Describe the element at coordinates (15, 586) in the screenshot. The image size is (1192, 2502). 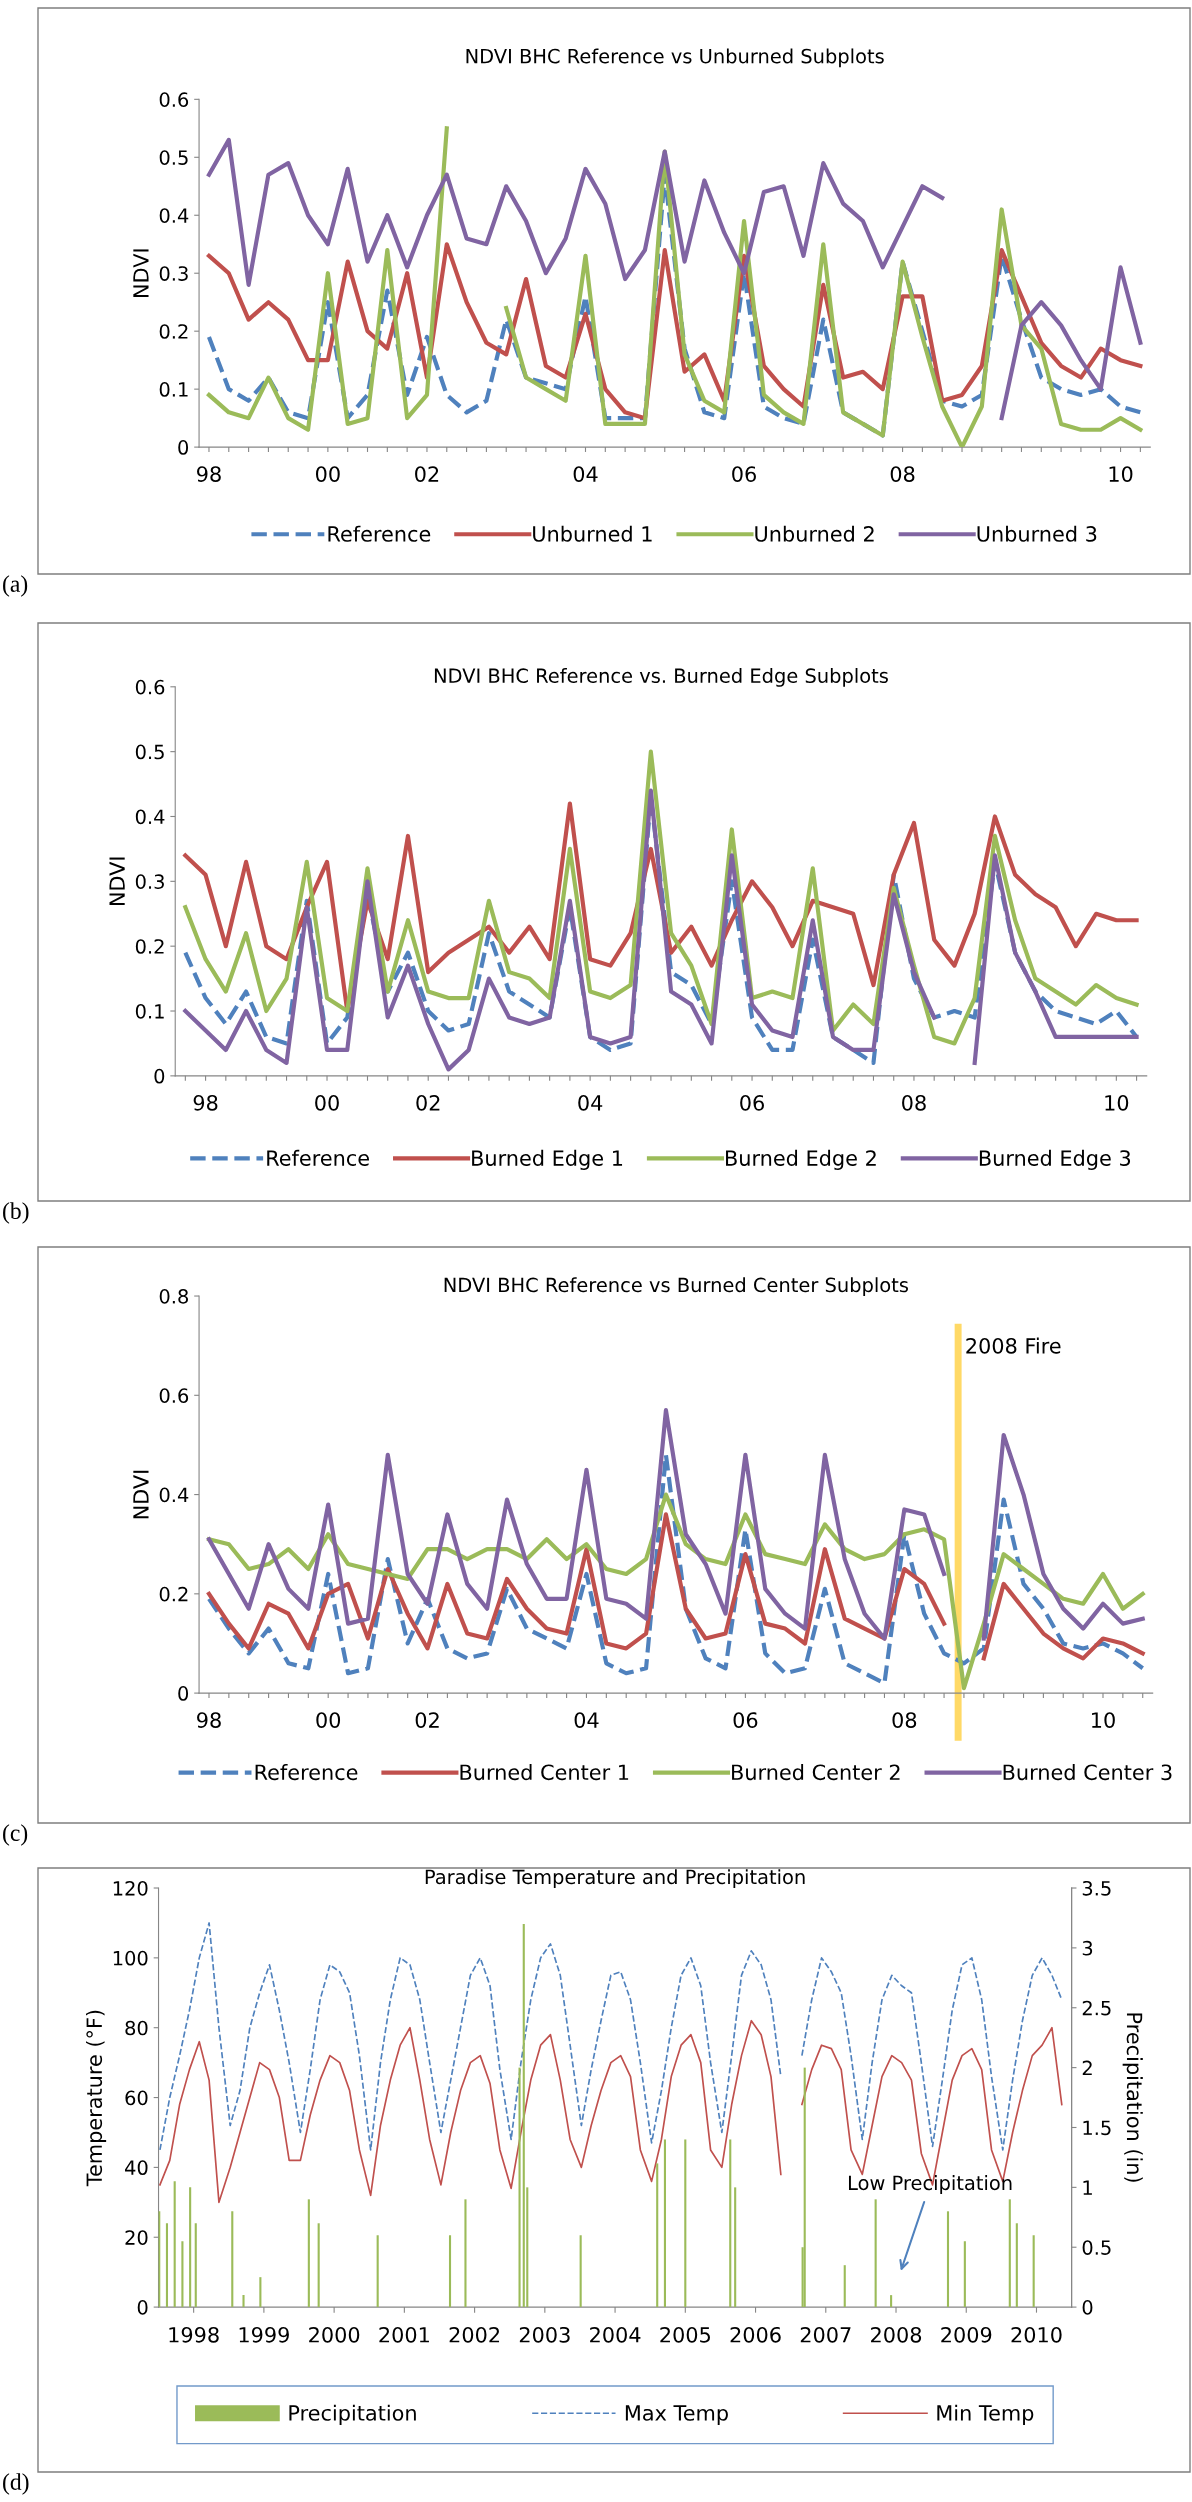
I see `text: (a)` at that location.